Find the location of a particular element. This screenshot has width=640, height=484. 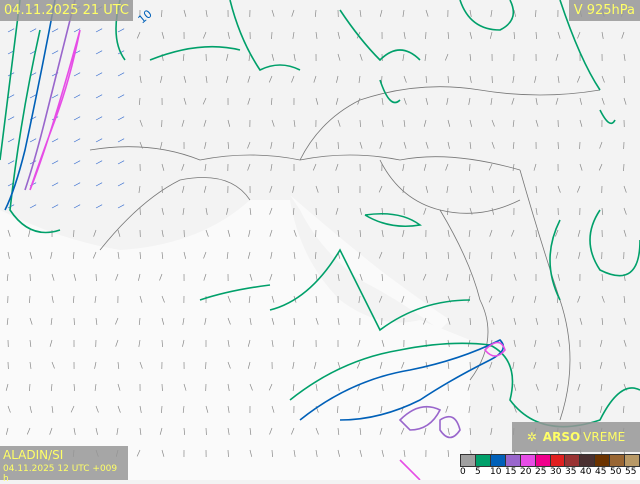

pressure-level-label: V 925hPa is located at coordinates (604, 10).